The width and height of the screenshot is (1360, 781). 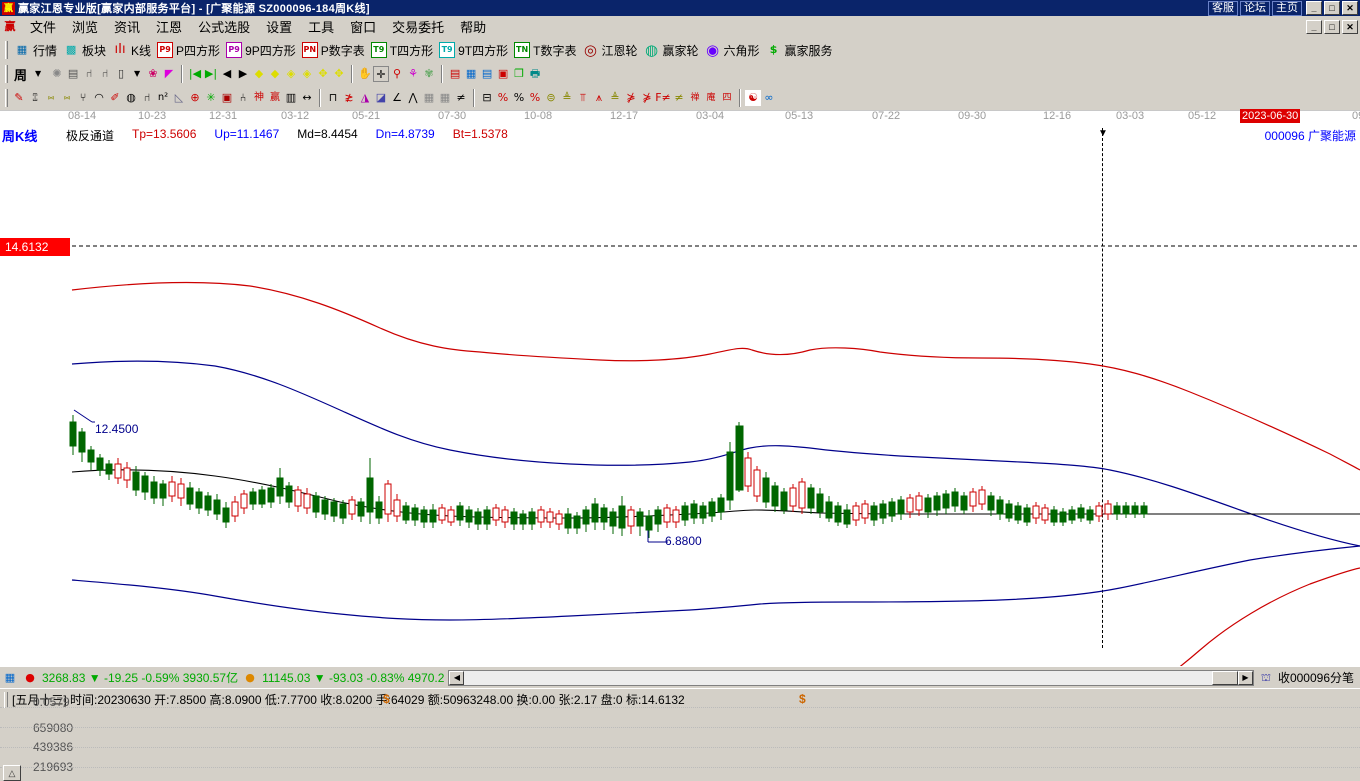 What do you see at coordinates (85, 27) in the screenshot?
I see `menu-item-browse: 浏览` at bounding box center [85, 27].